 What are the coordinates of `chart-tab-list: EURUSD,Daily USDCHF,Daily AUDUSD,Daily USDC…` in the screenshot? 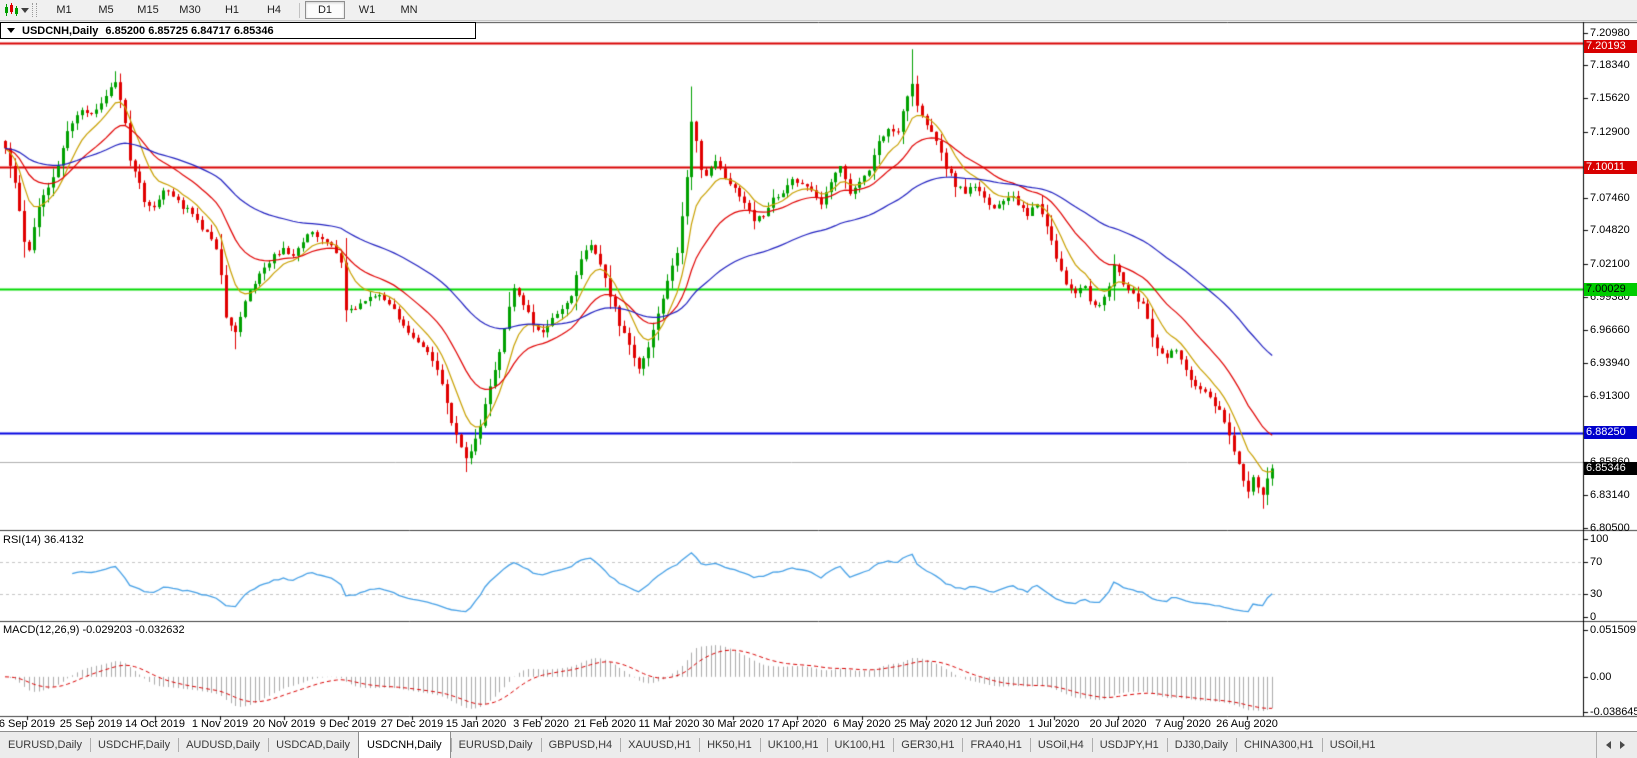 It's located at (692, 745).